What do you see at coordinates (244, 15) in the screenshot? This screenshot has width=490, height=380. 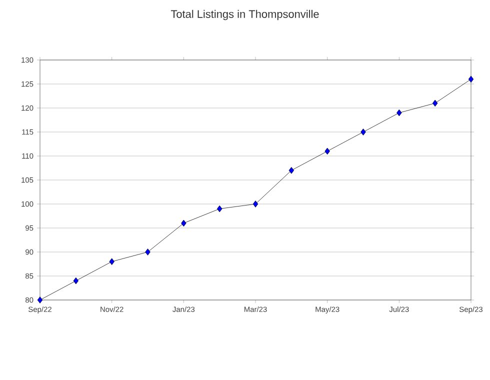 I see `chart-title: Total Listings in Thompsonville` at bounding box center [244, 15].